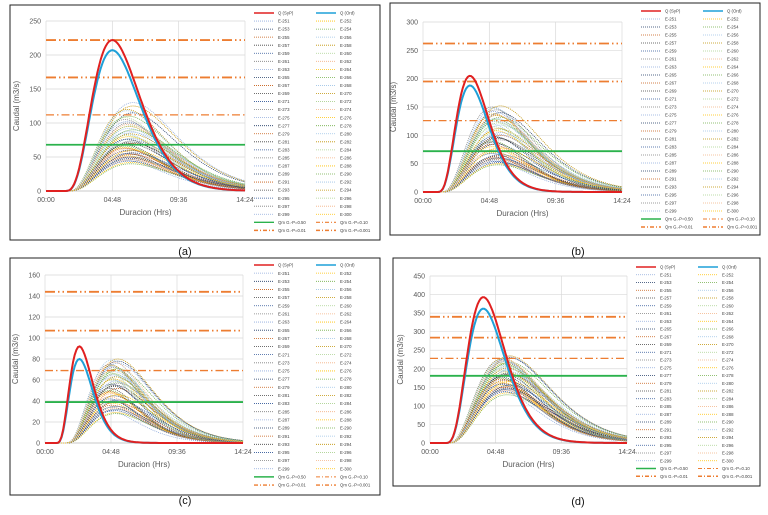  I want to click on legend-label-e-263: E-263, so click(671, 67).